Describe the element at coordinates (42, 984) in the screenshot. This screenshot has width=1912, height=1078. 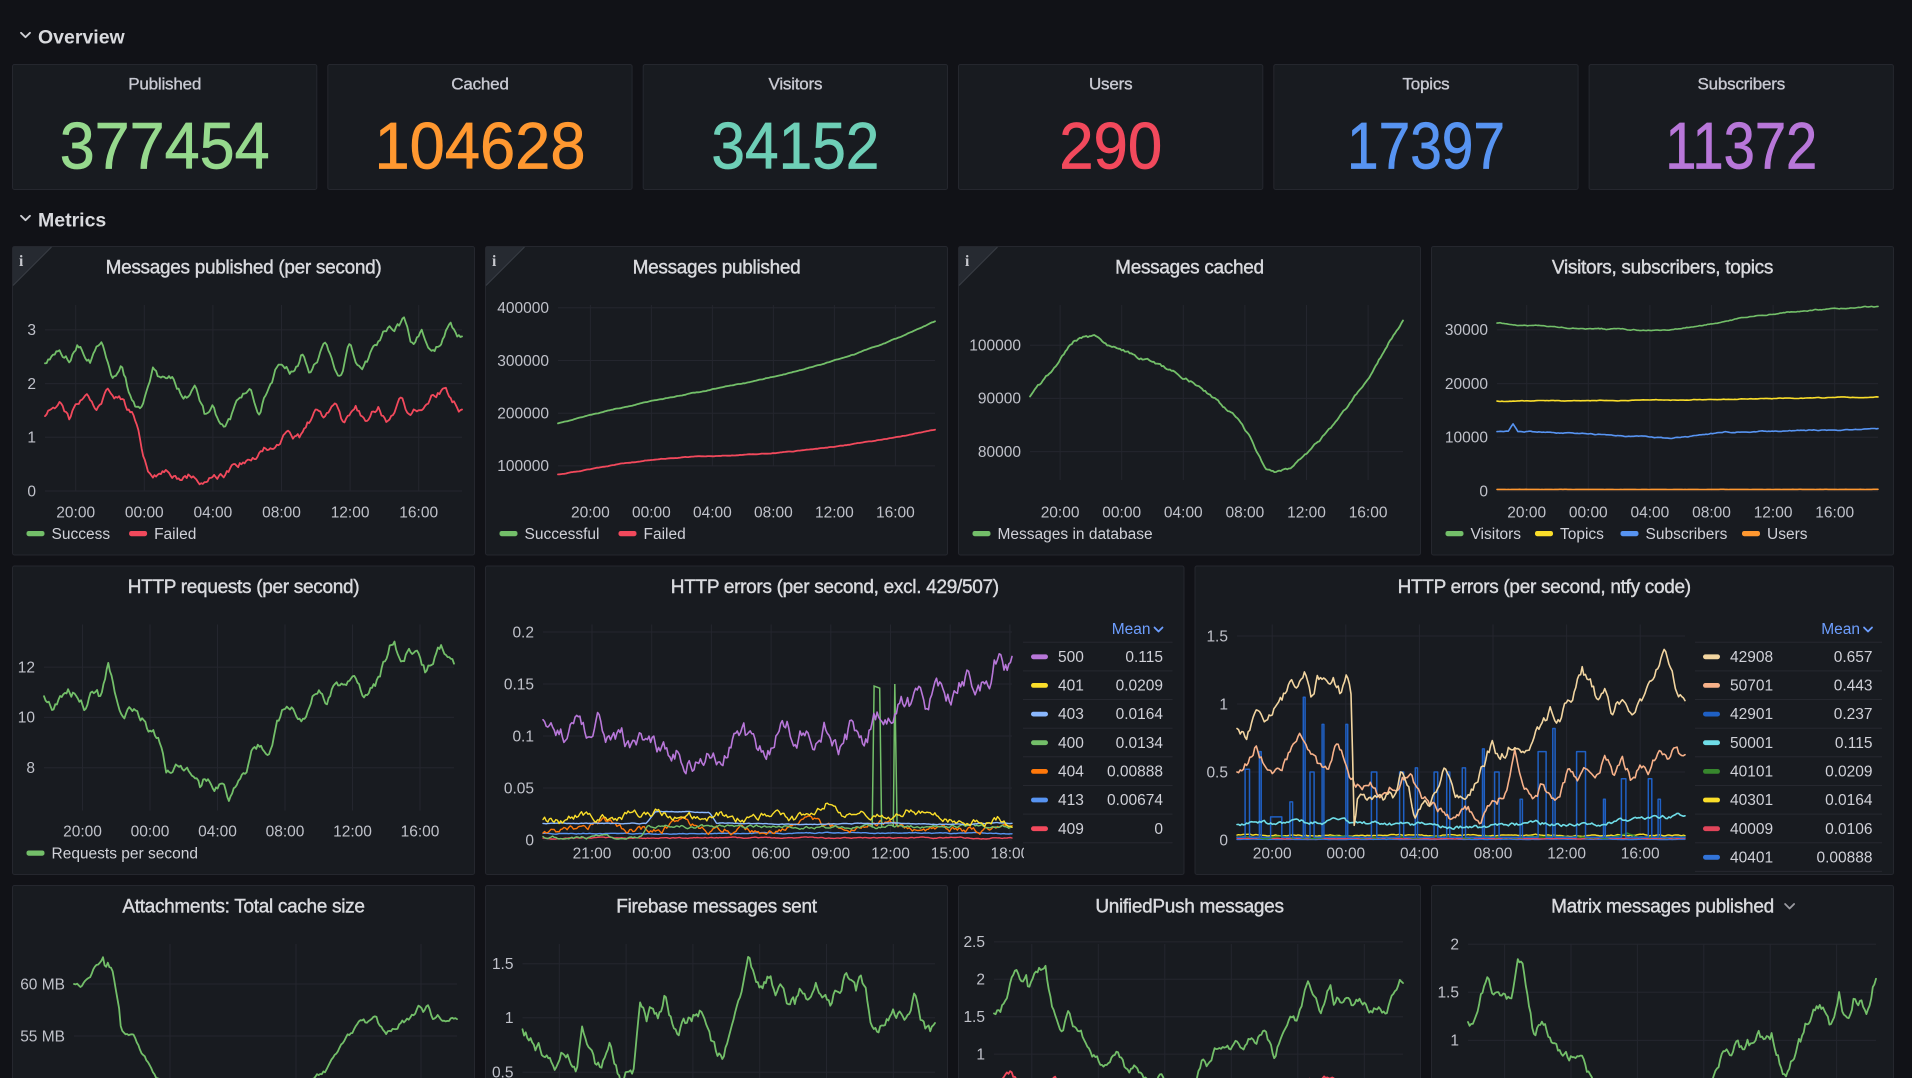
I see `svg-text: 60 MB` at that location.